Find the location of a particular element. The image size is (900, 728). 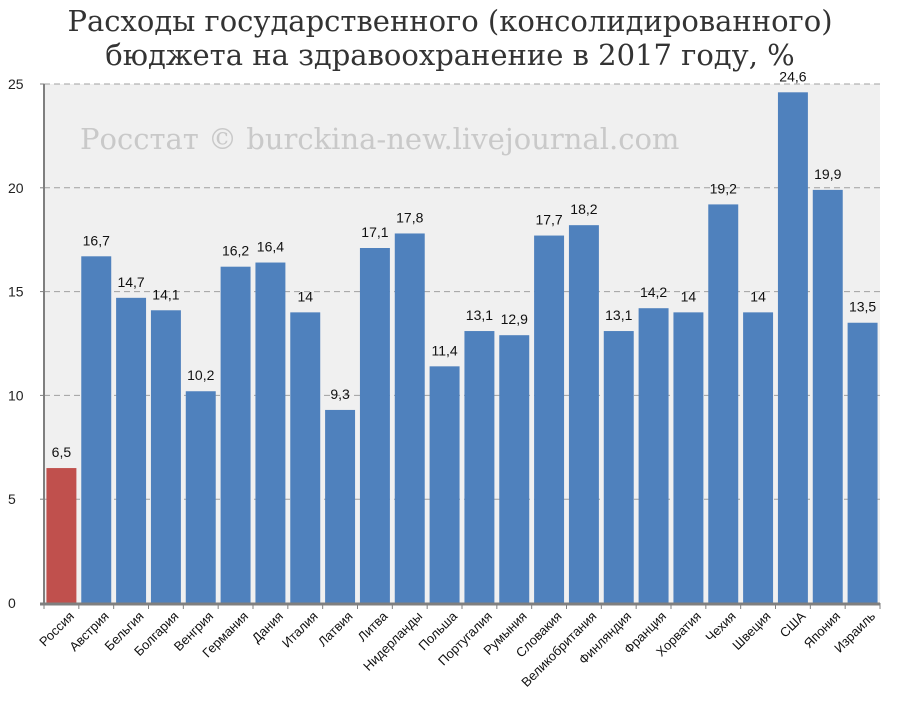

data-label: 17,7 is located at coordinates (548, 220).